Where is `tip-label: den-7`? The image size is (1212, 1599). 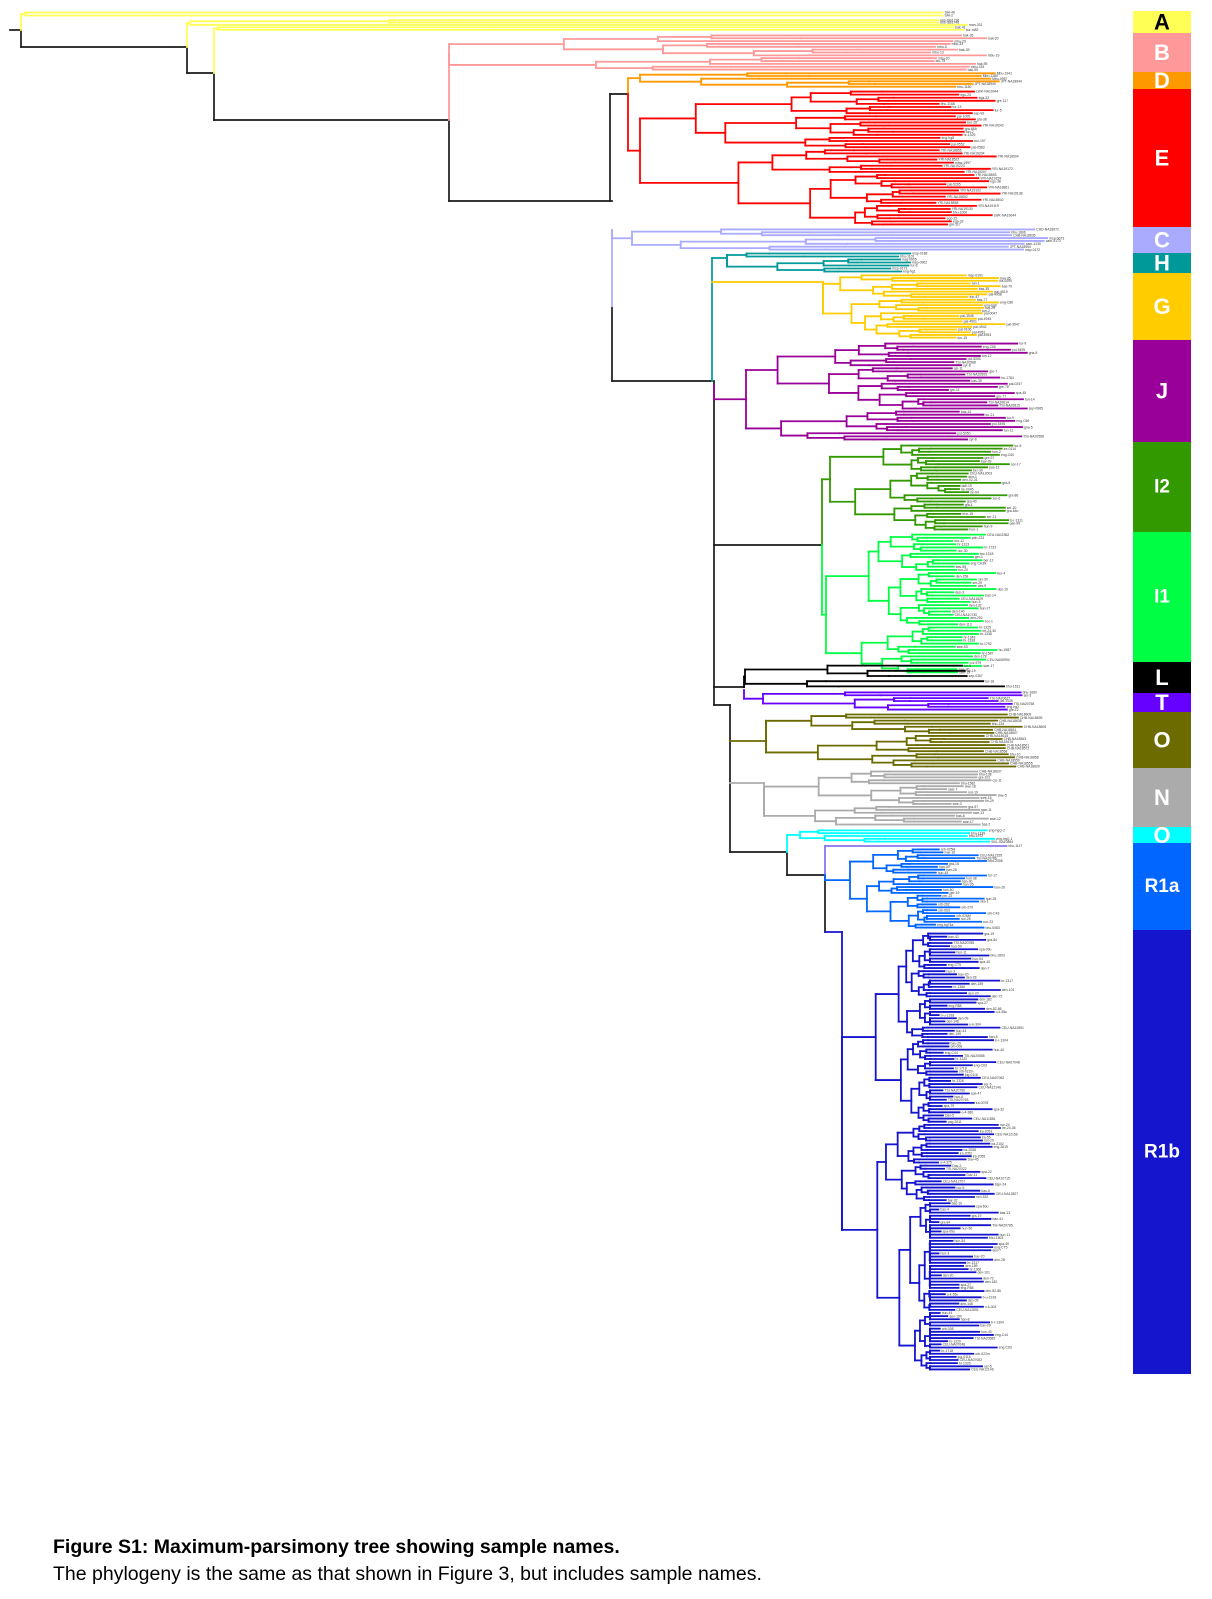 tip-label: den-7 is located at coordinates (985, 968).